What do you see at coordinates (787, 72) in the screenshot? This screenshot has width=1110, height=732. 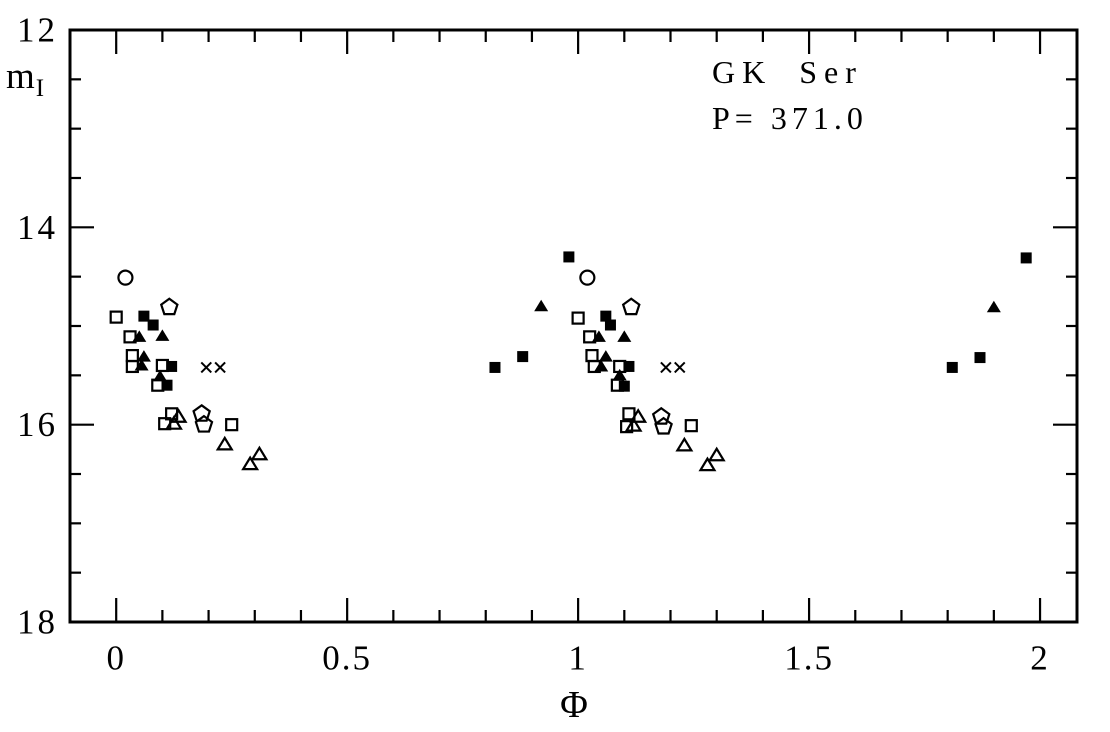 I see `star-name: GK Ser` at bounding box center [787, 72].